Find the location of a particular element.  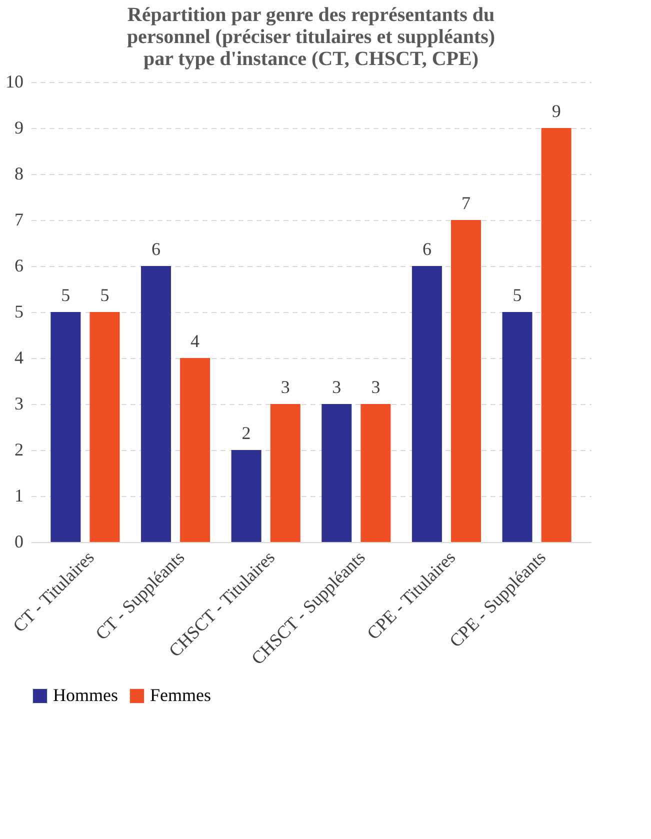

y-tick-label: 0 is located at coordinates (19, 542).